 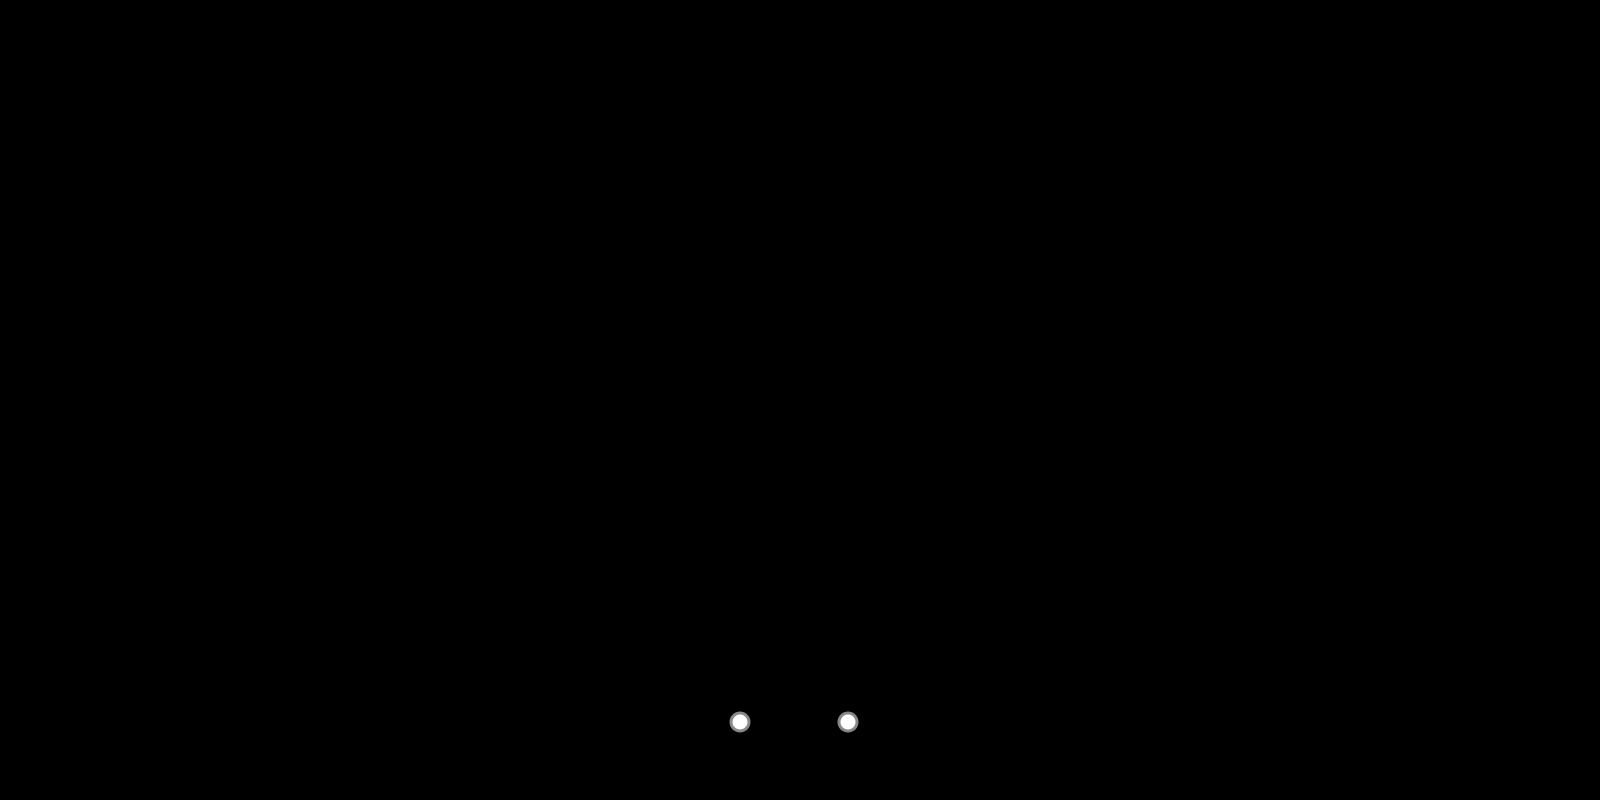 I want to click on category-average-legend-circle-icon, so click(x=848, y=722).